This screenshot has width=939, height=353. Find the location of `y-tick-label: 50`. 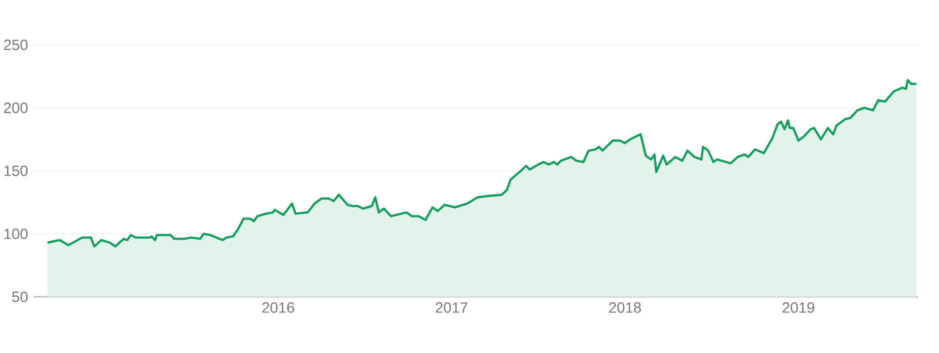

y-tick-label: 50 is located at coordinates (20, 297).